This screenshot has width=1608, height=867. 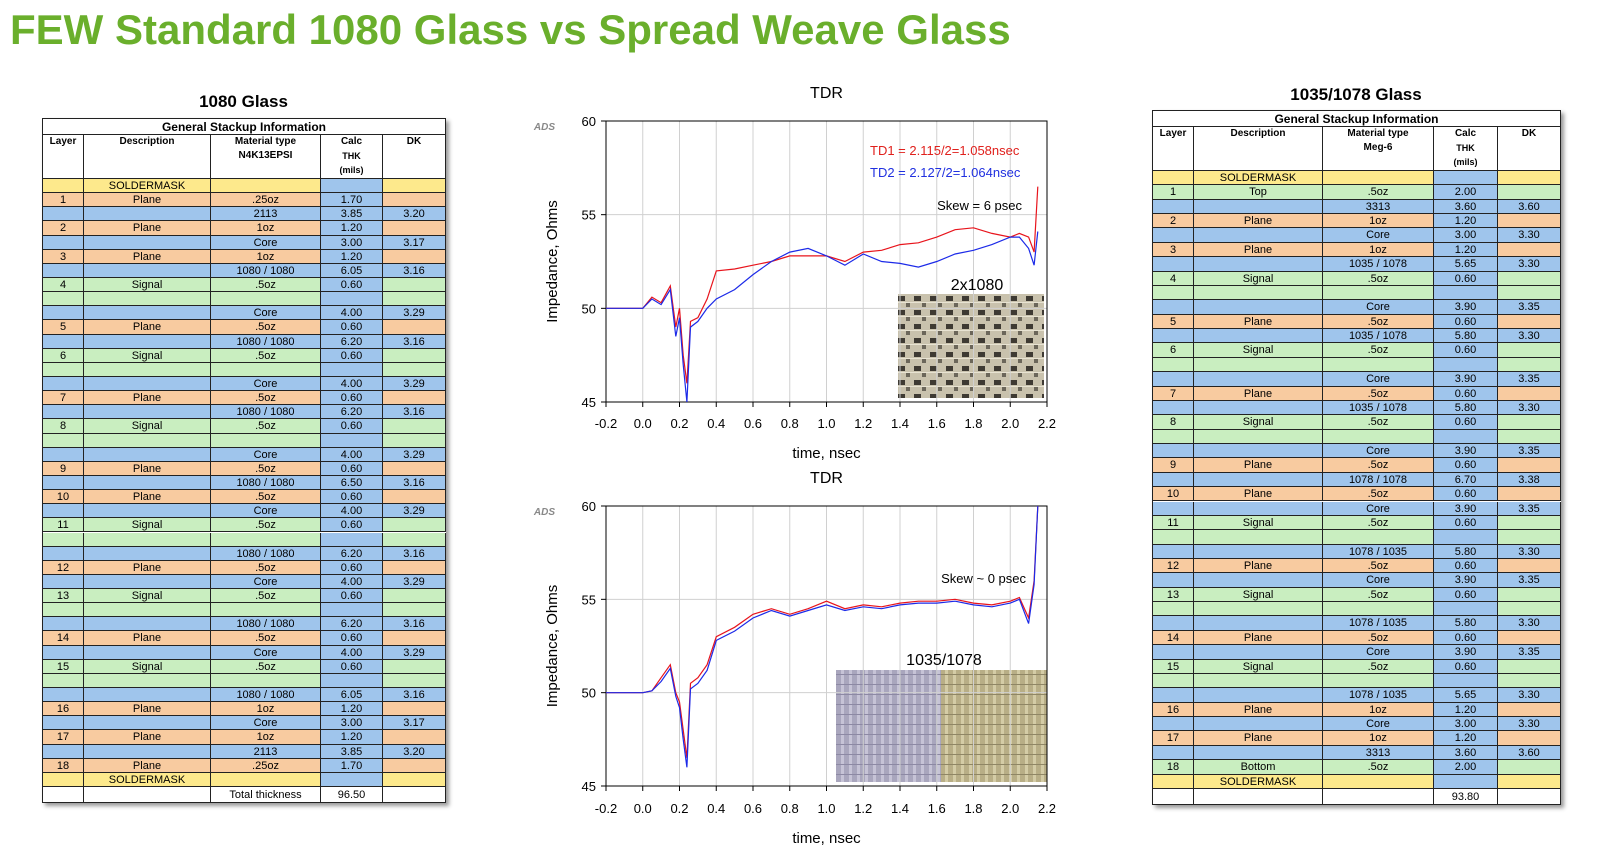 I want to click on tdr-line, so click(x=822, y=636).